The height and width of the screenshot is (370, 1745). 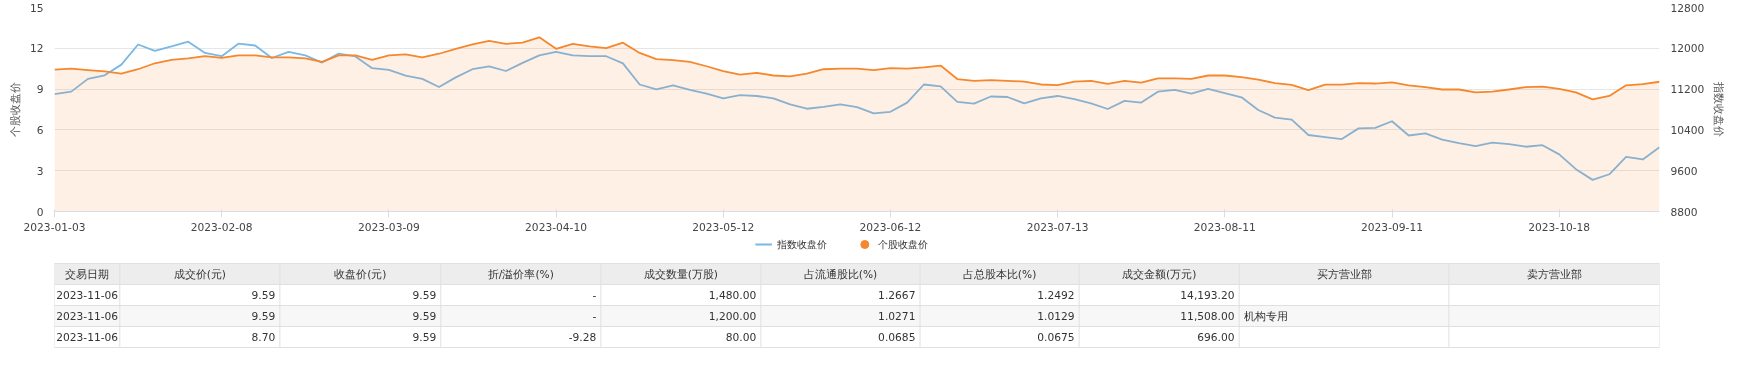 I want to click on text: 14,193.20, so click(x=1207, y=295).